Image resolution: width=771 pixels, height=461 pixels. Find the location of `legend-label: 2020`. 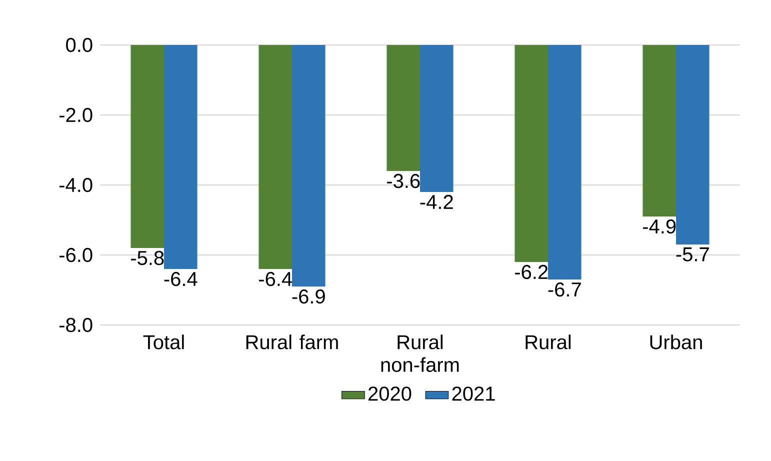

legend-label: 2020 is located at coordinates (390, 393).